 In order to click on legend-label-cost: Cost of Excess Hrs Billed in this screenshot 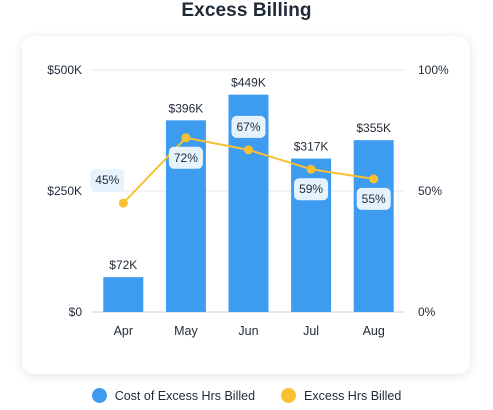, I will do `click(185, 395)`.